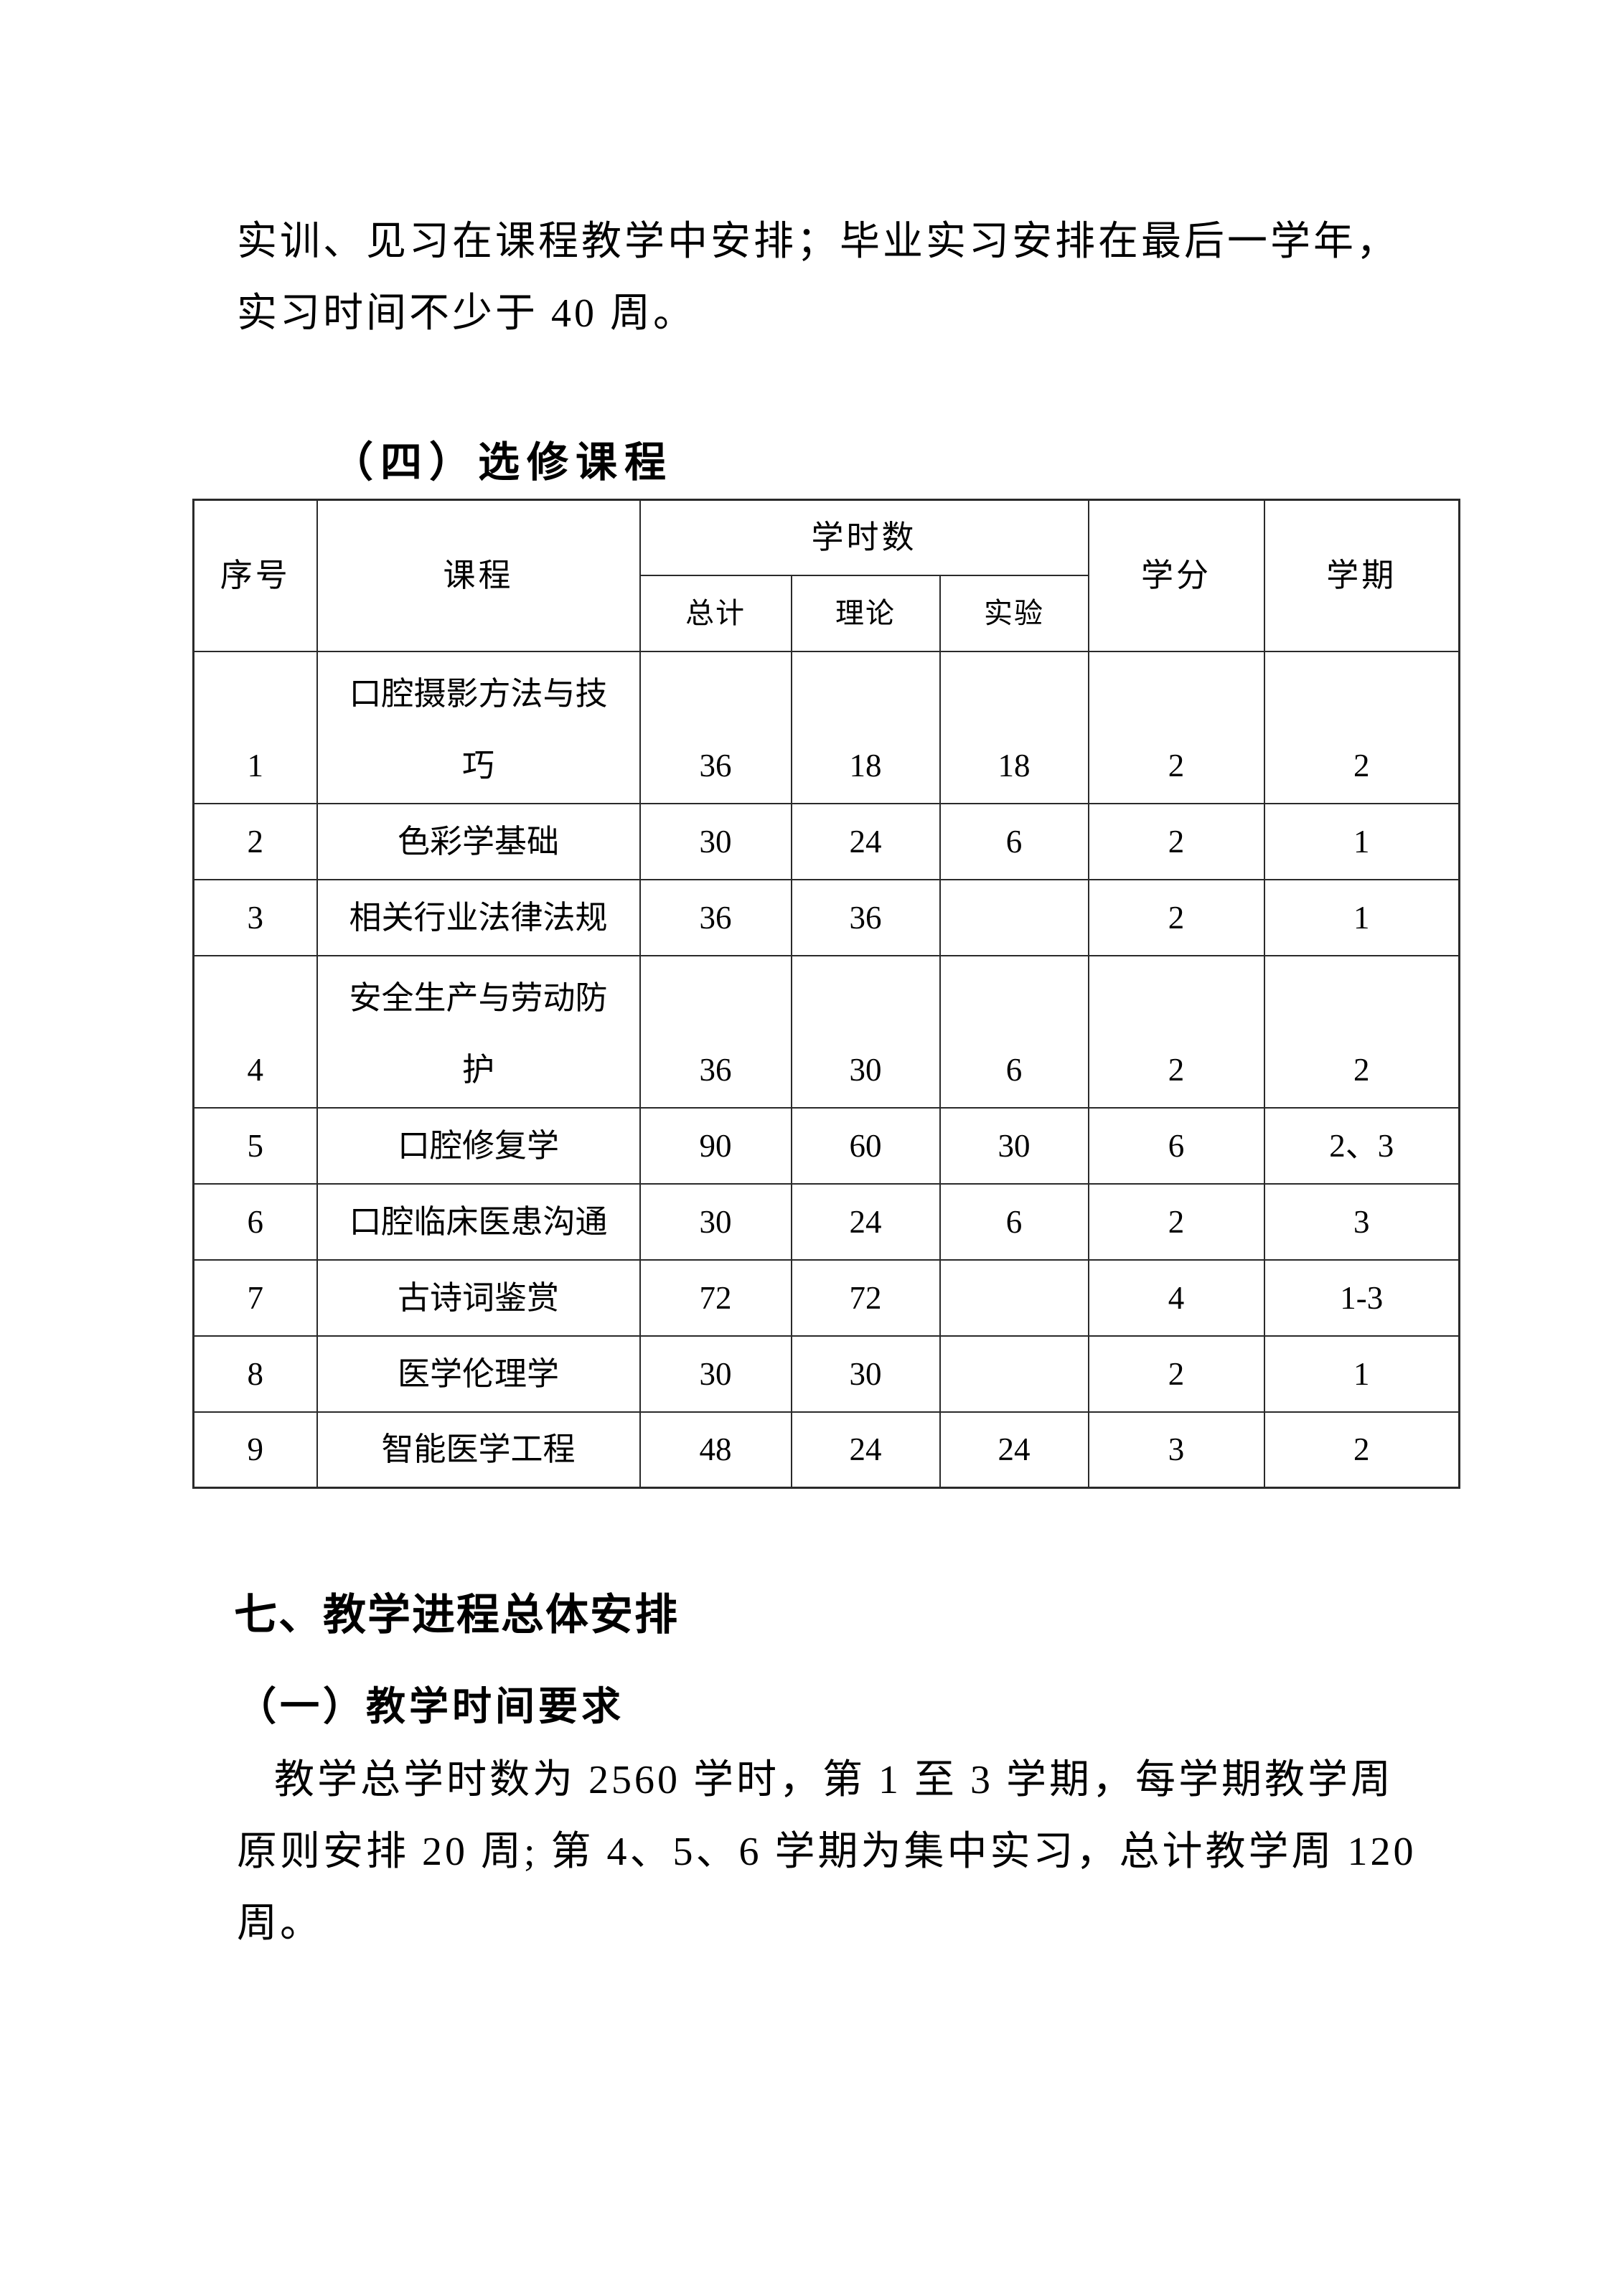  I want to click on cell-no: 9, so click(255, 1450).